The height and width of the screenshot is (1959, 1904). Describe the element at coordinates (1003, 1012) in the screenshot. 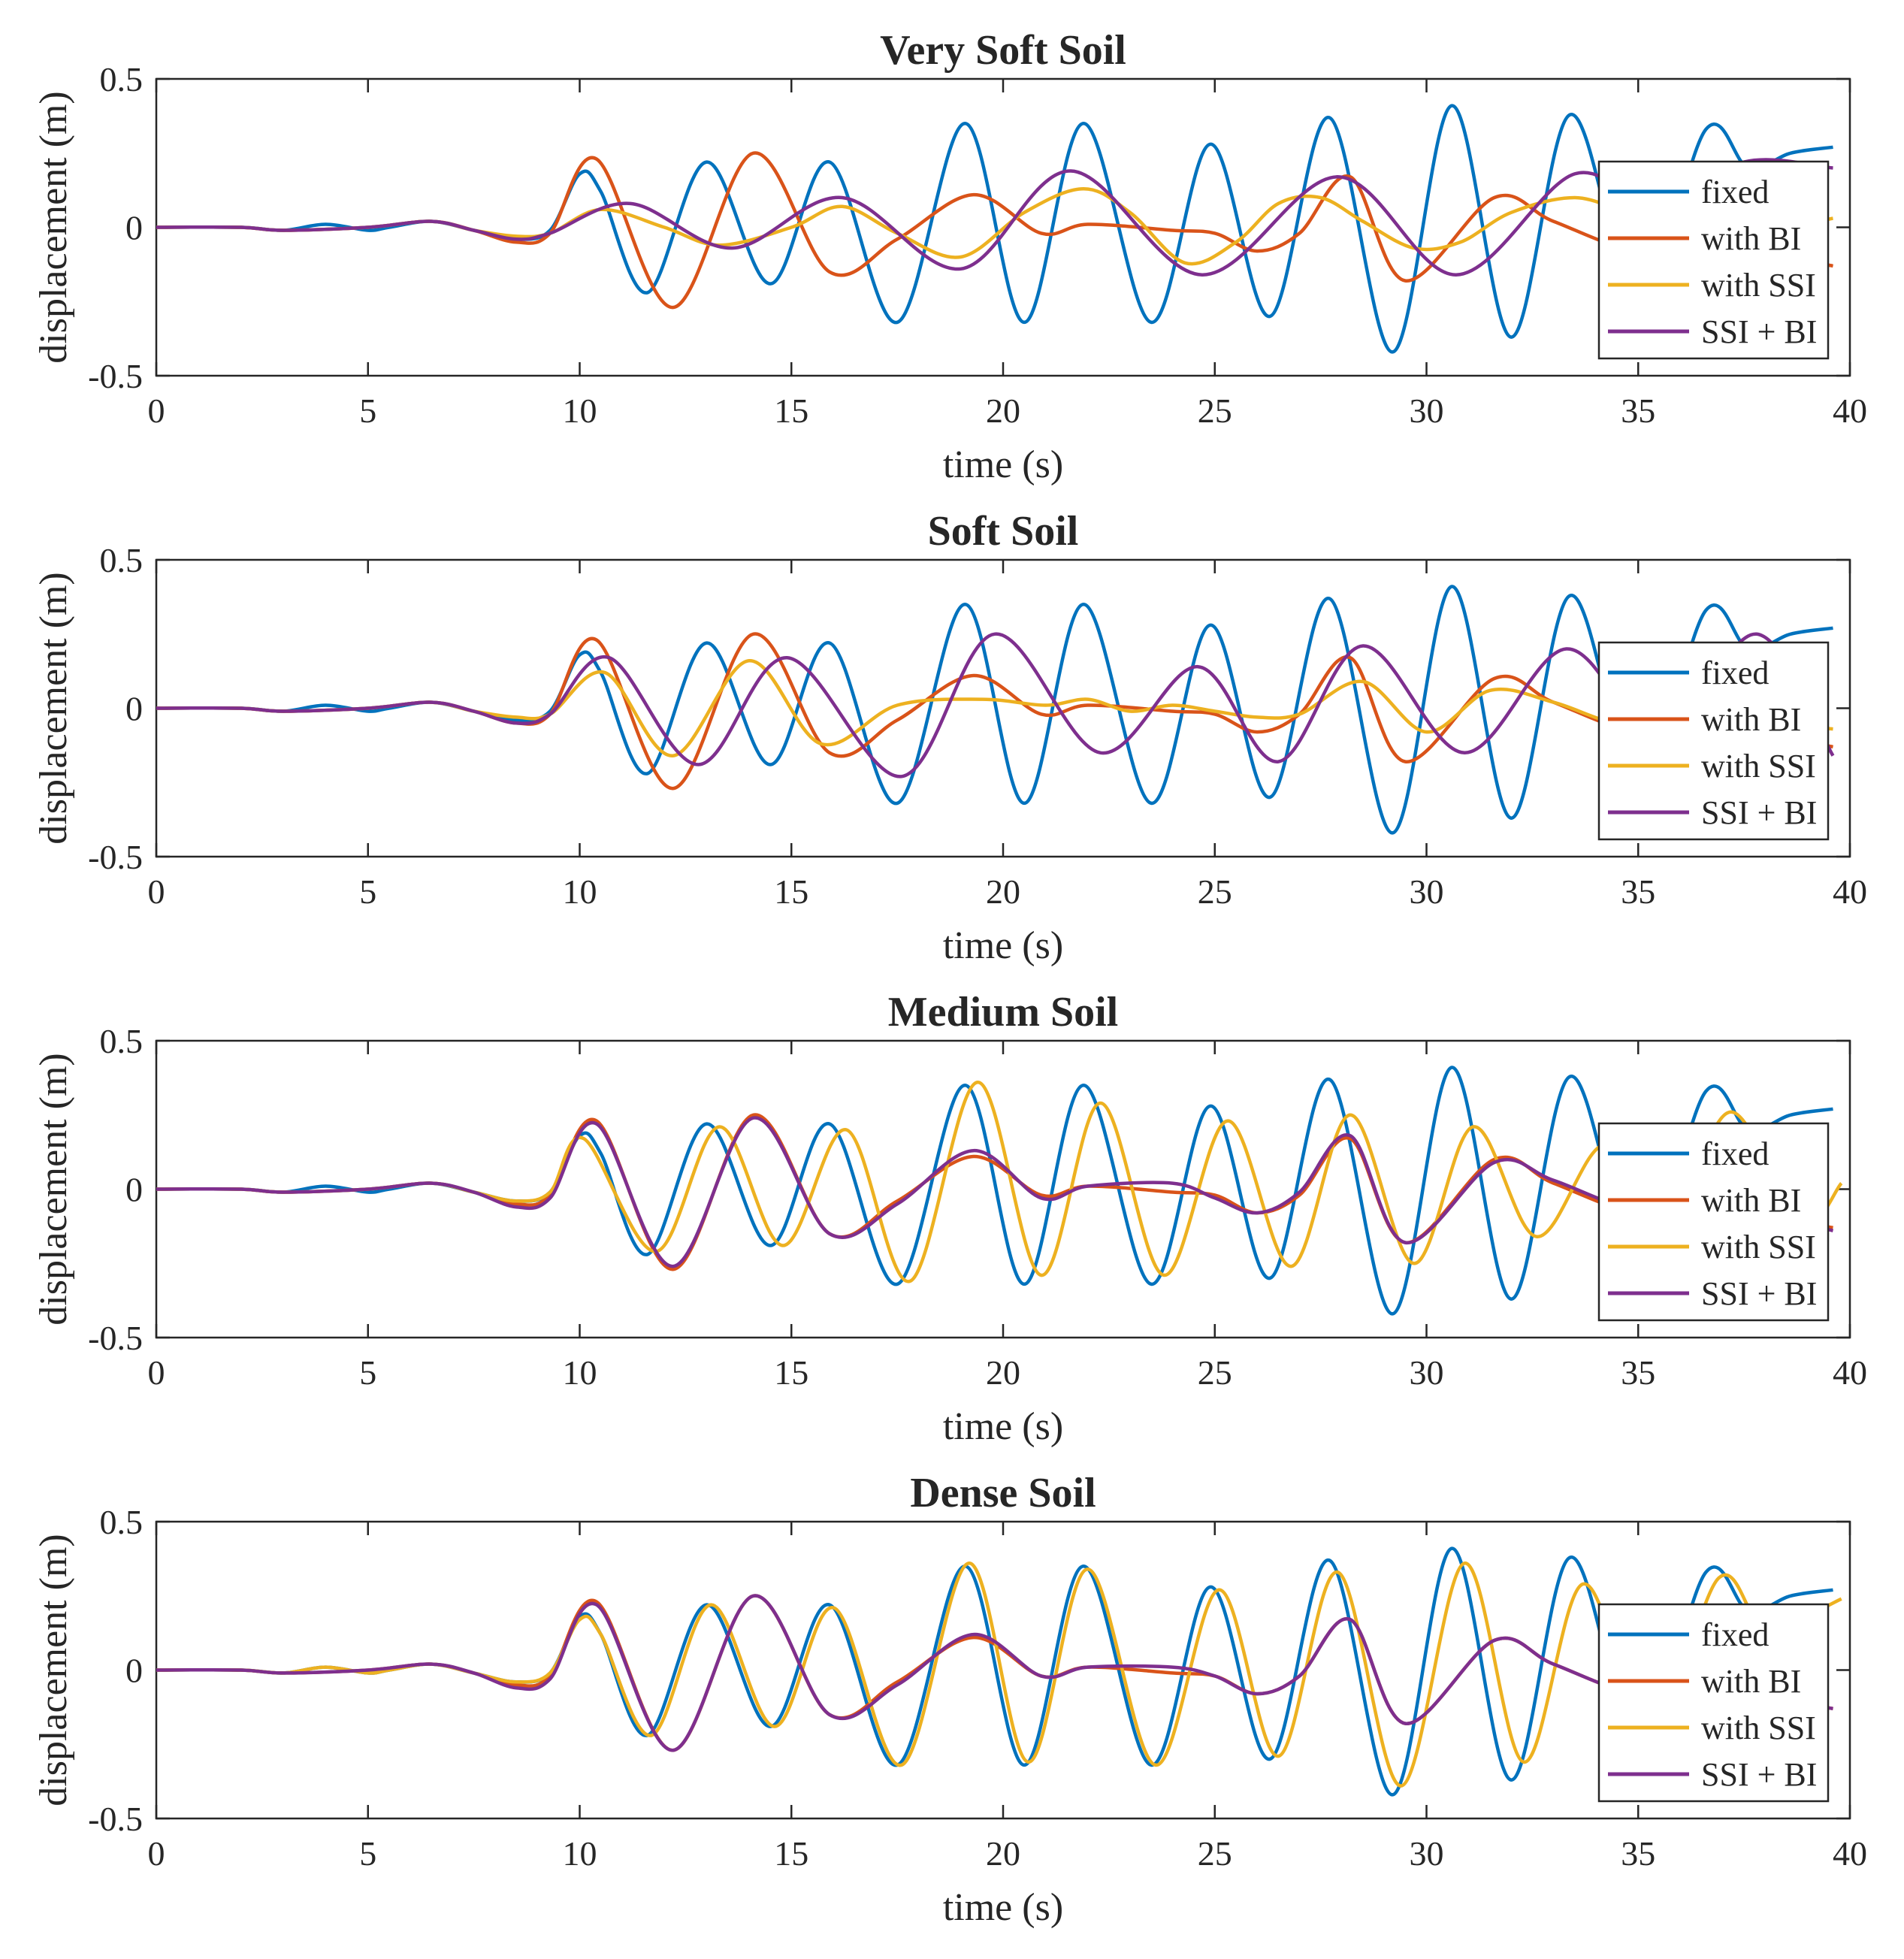

I see `chart-title: Medium Soil` at that location.